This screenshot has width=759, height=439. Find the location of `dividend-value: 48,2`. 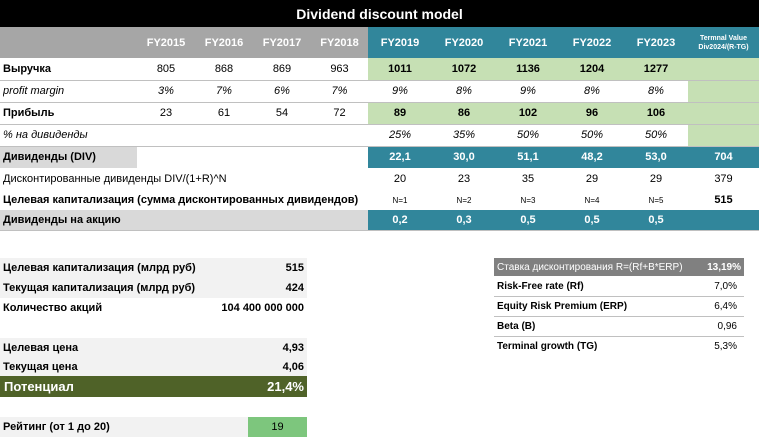

dividend-value: 48,2 is located at coordinates (592, 157).